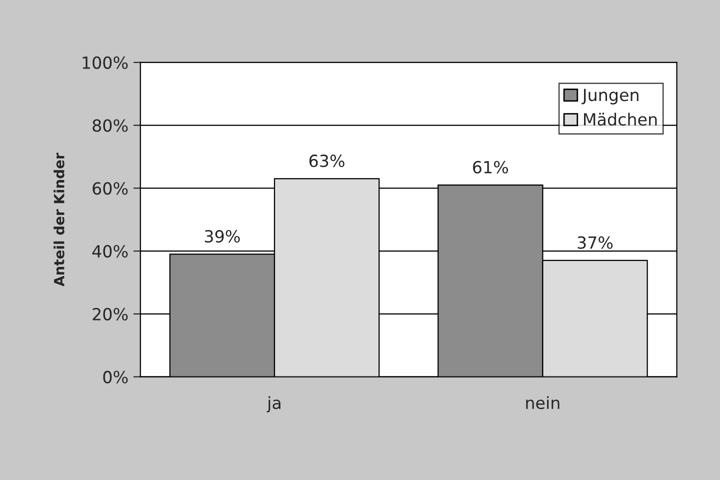 This screenshot has height=480, width=720. What do you see at coordinates (115, 377) in the screenshot?
I see `y-tick-label: 0%` at bounding box center [115, 377].